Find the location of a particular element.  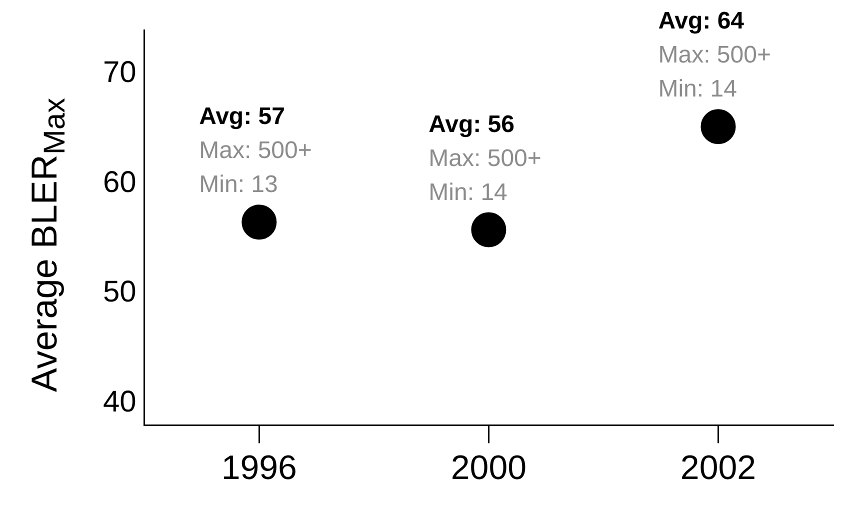

y-tick-label: 70 is located at coordinates (119, 73).